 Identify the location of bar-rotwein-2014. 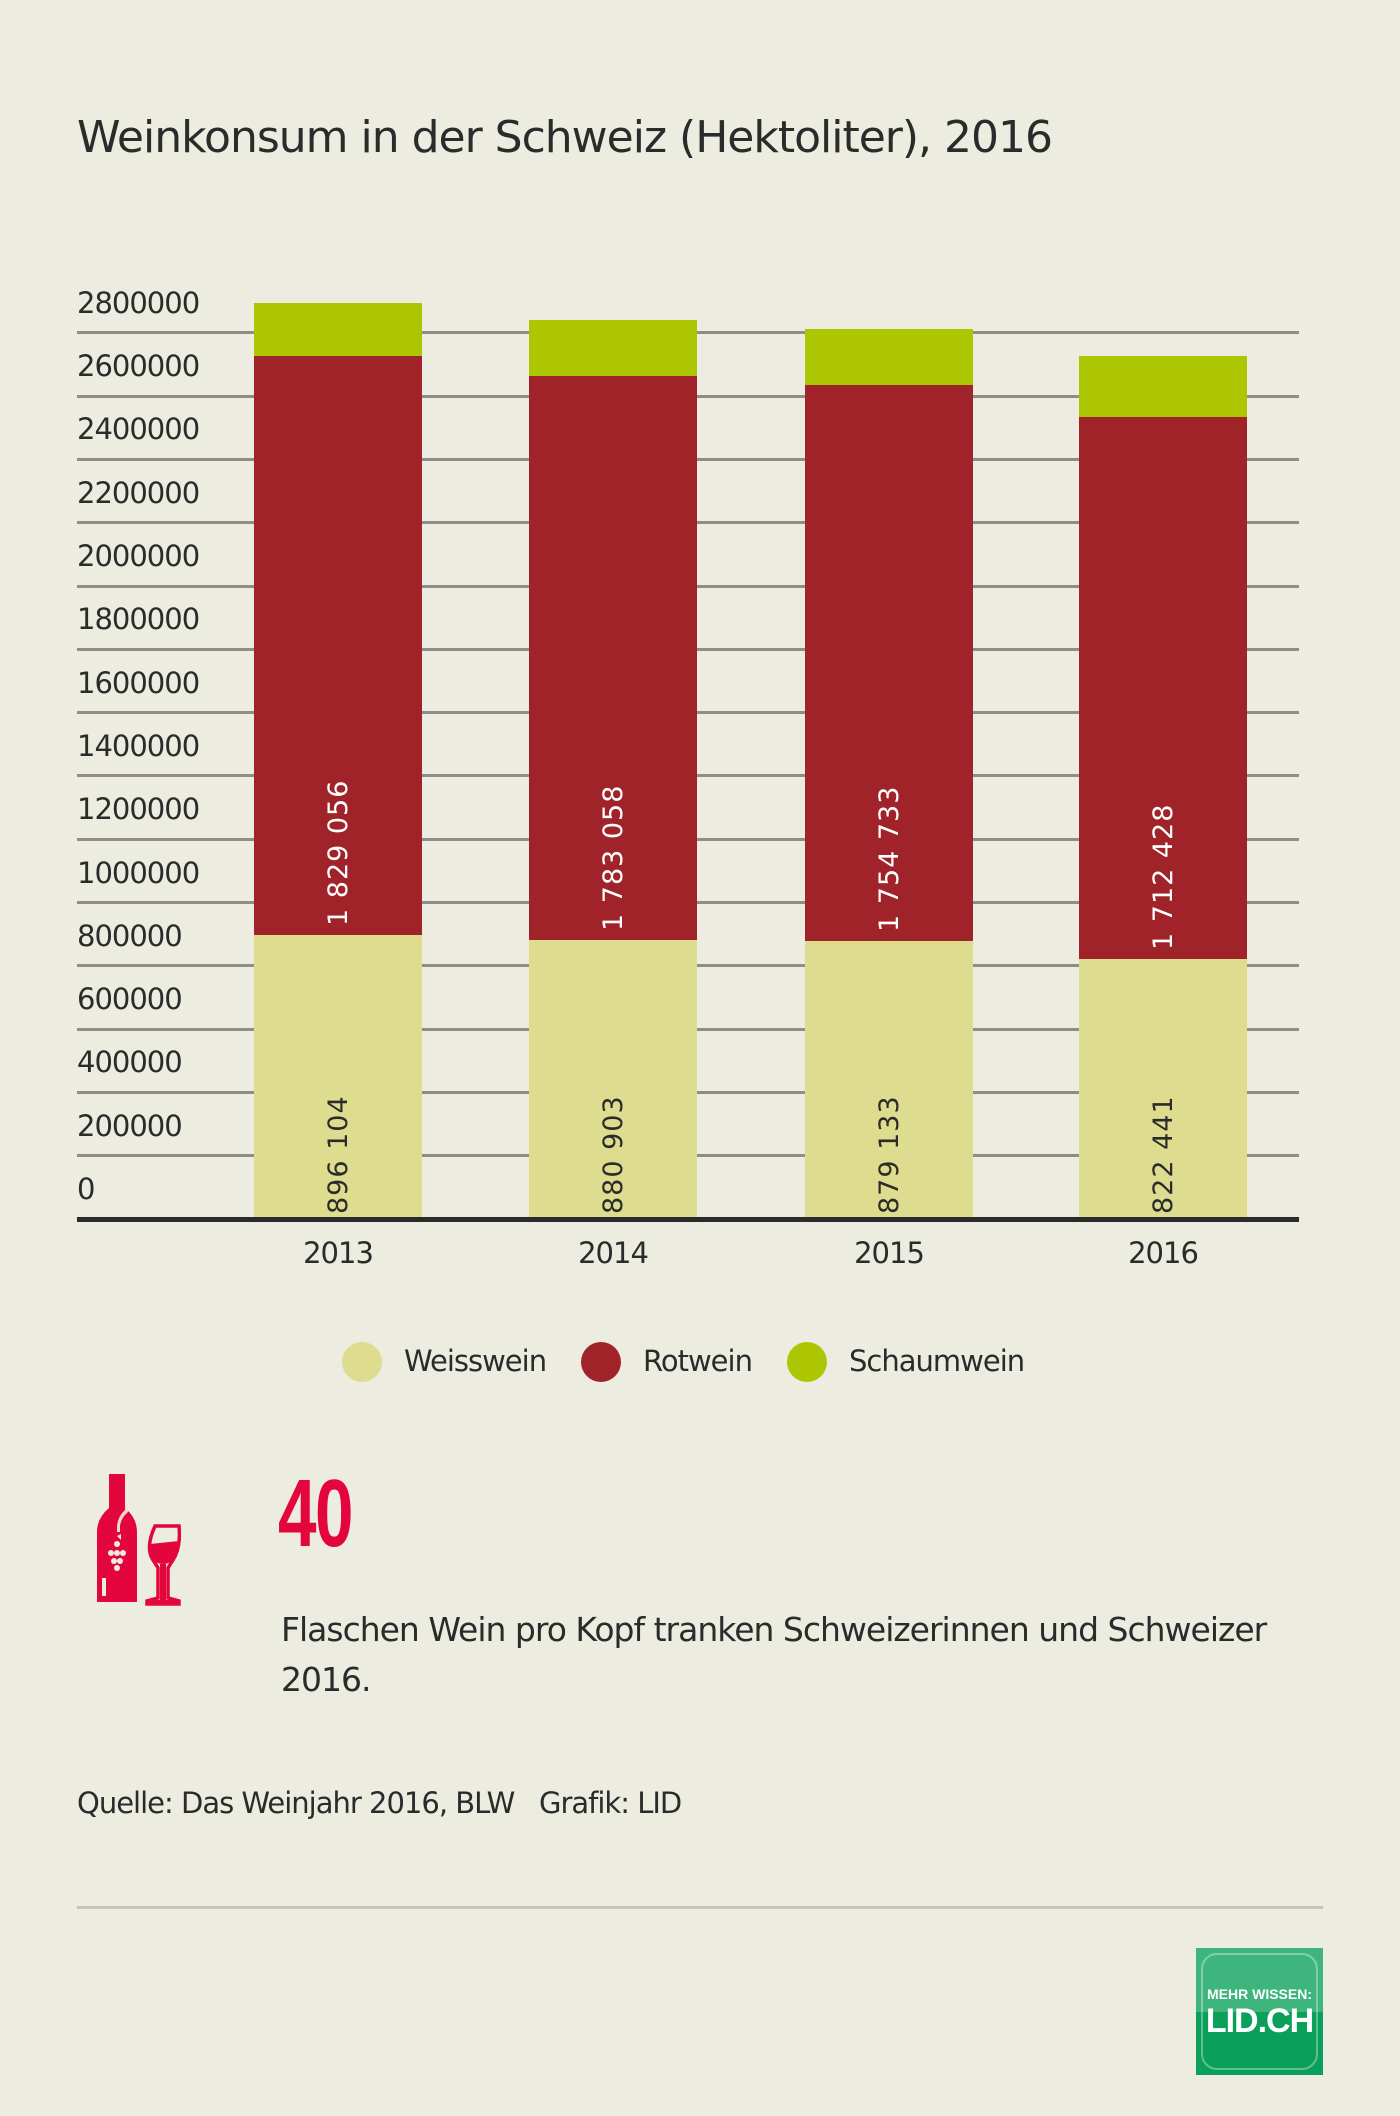
(613, 658).